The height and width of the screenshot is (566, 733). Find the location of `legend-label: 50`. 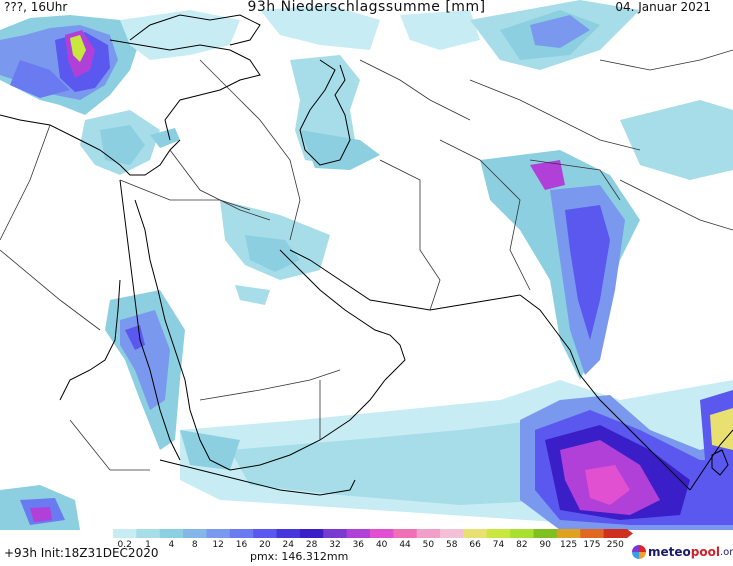

legend-label: 50 is located at coordinates (429, 545).